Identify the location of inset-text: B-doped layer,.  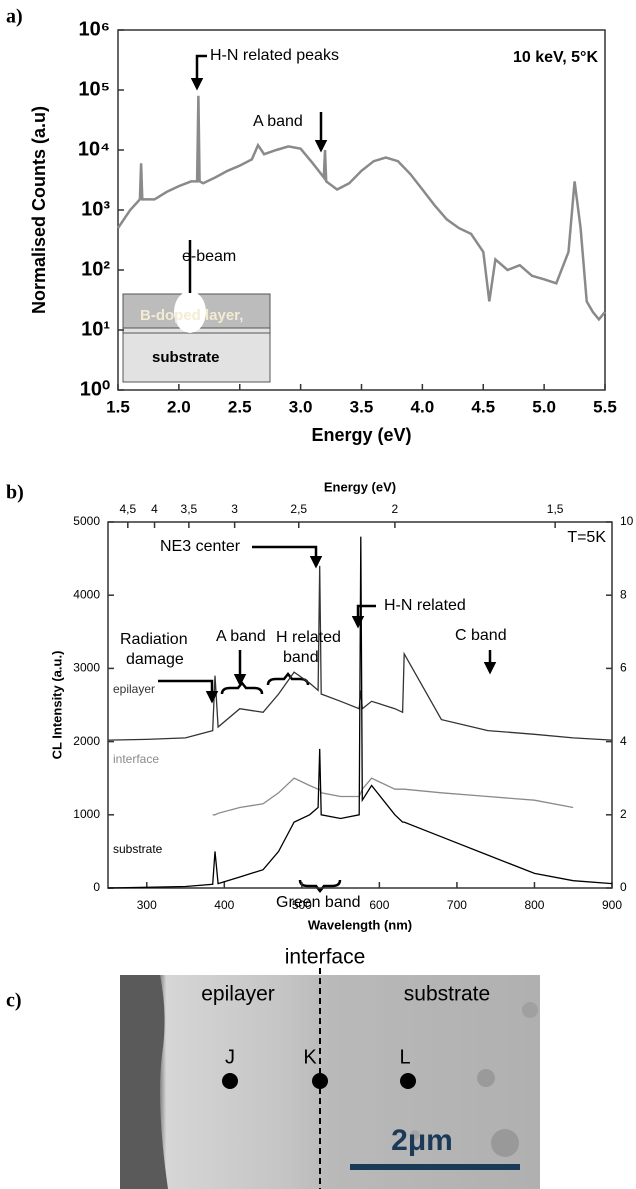
(191, 315).